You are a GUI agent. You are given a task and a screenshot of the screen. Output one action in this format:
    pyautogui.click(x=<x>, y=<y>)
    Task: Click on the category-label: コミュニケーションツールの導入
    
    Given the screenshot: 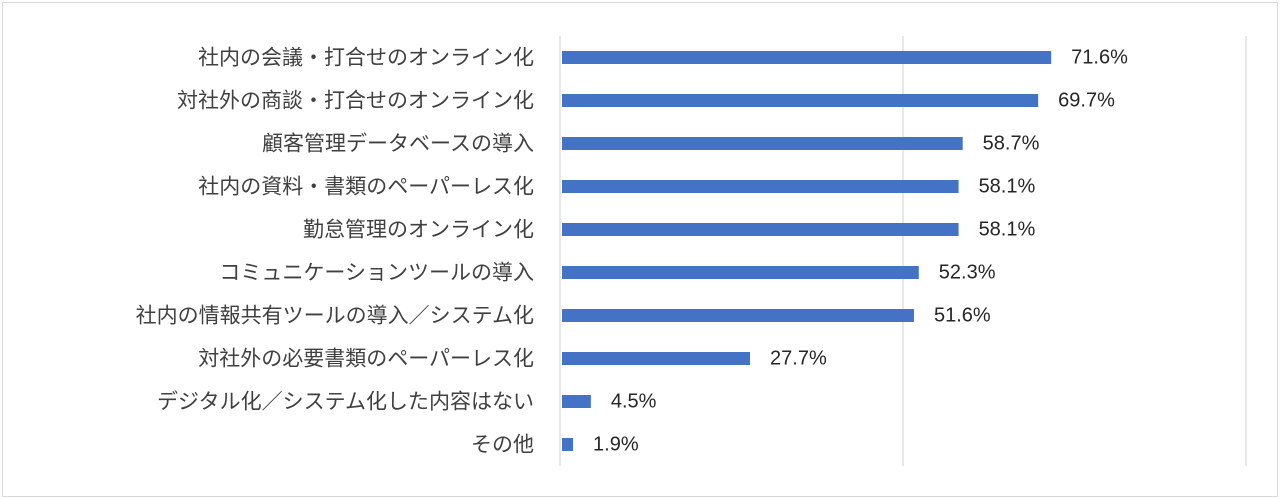 What is the action you would take?
    pyautogui.click(x=376, y=273)
    